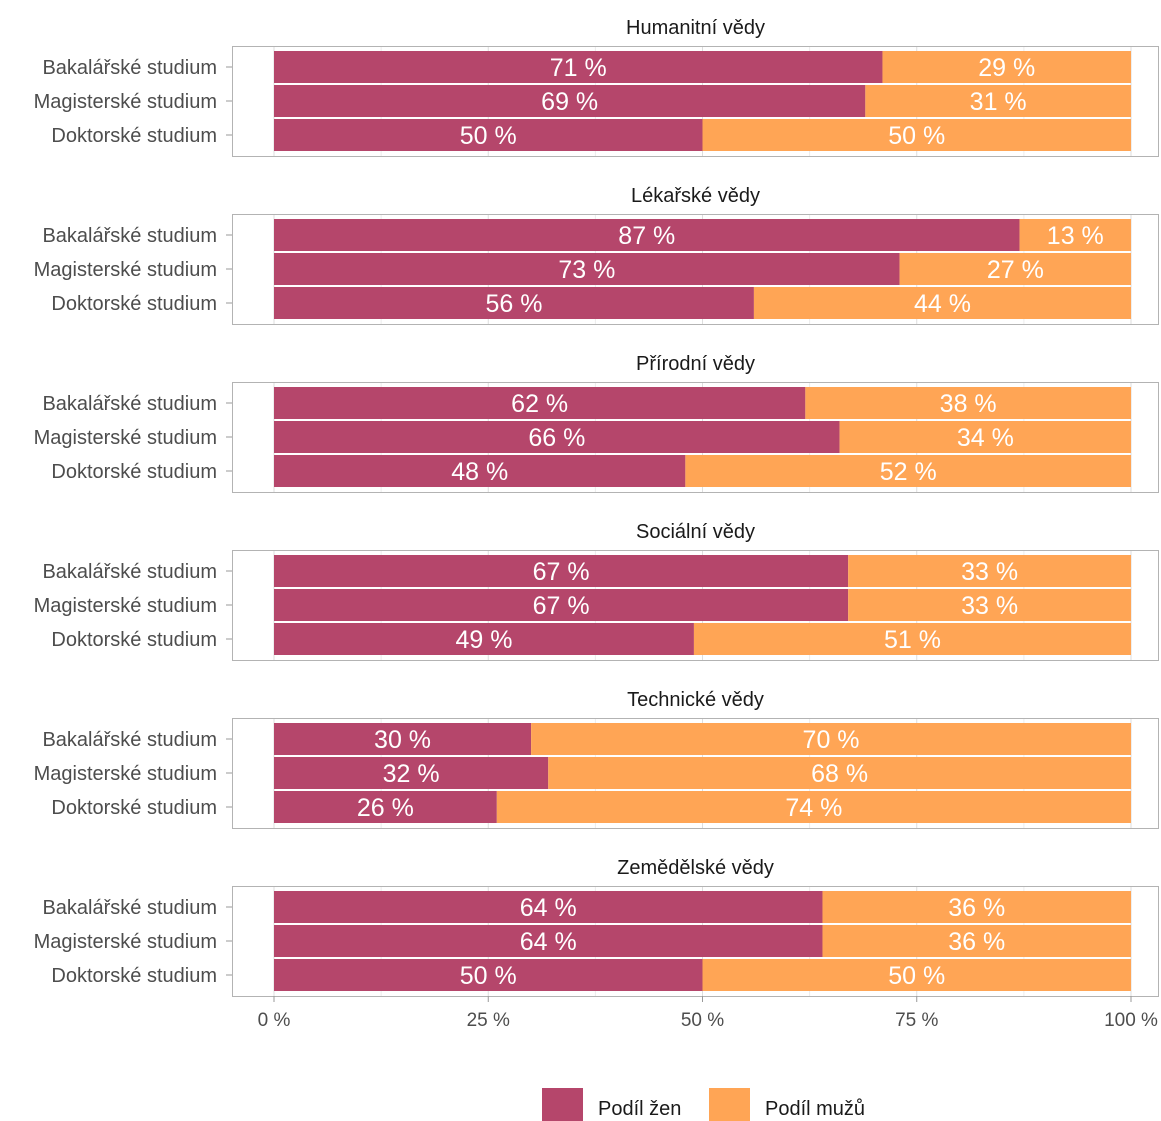 This screenshot has width=1161, height=1121. Describe the element at coordinates (385, 808) in the screenshot. I see `bar-label-women: 26 %` at that location.